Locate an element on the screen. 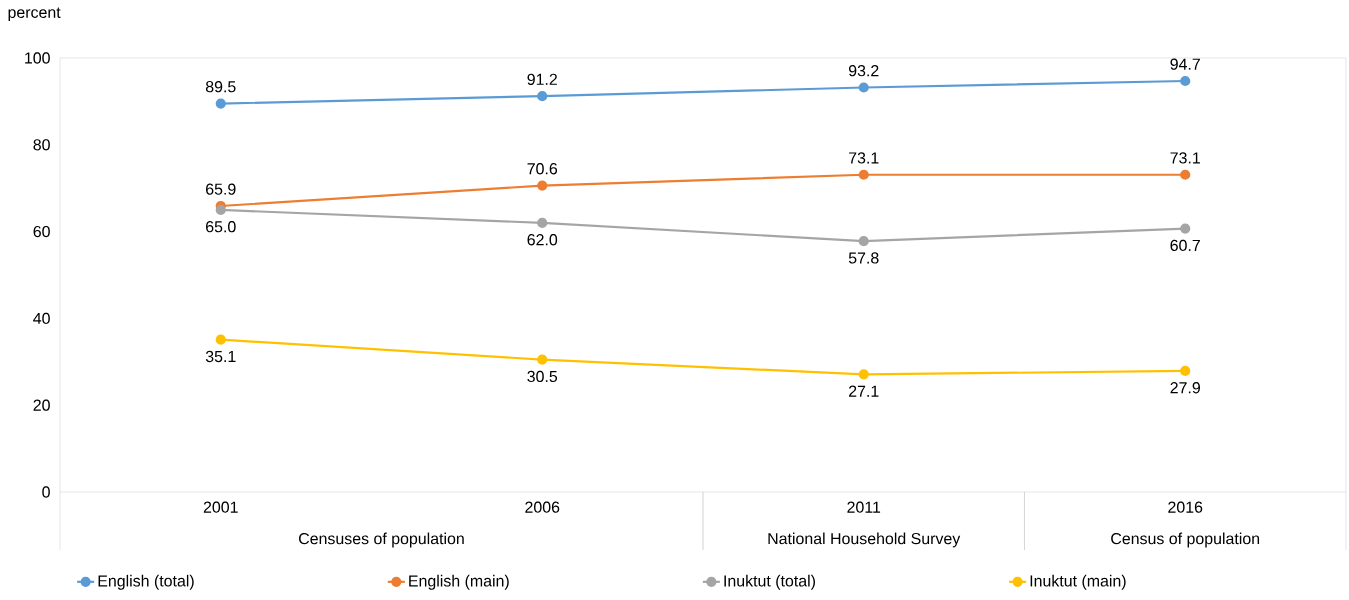 The image size is (1349, 600). data-label: 57.8 is located at coordinates (863, 258).